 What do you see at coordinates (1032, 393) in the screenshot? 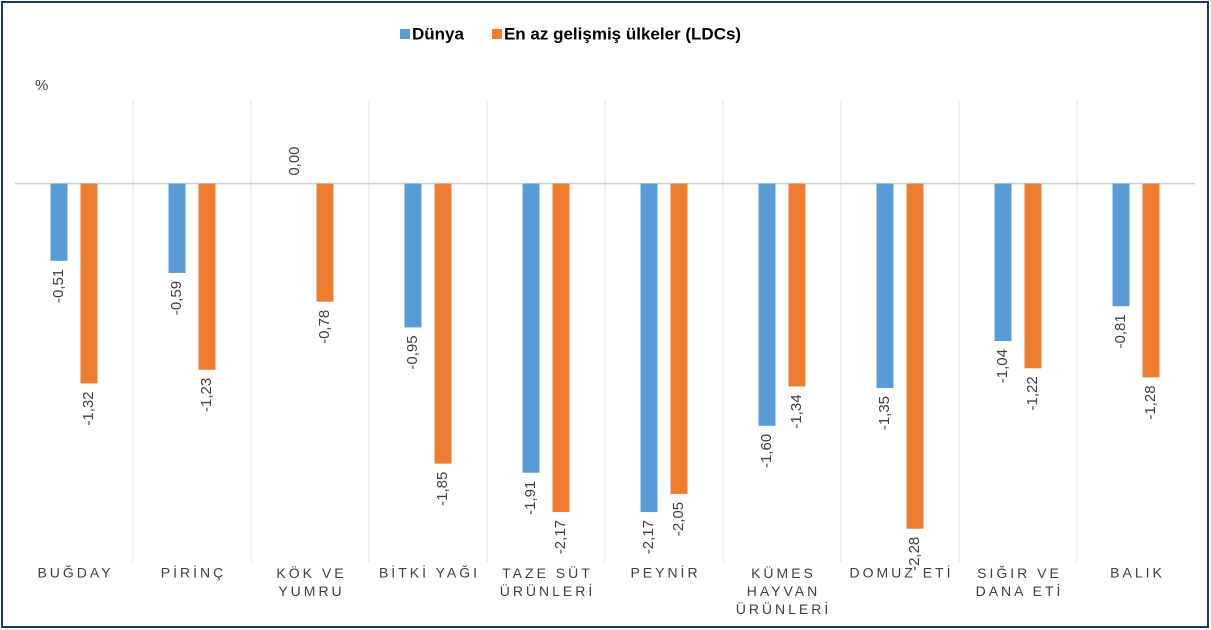
I see `data-label: -1,22` at bounding box center [1032, 393].